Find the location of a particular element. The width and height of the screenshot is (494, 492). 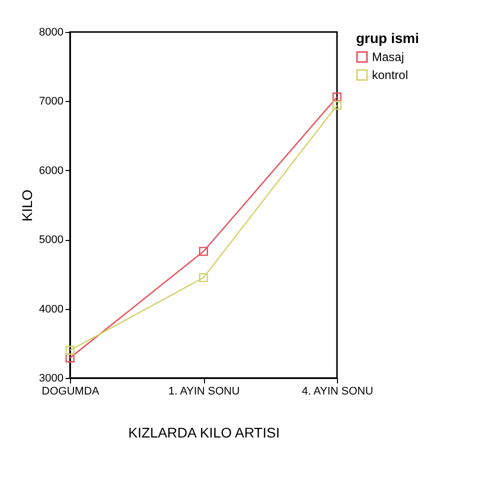

x-tick-label: 1. AYIN SONU is located at coordinates (204, 392).